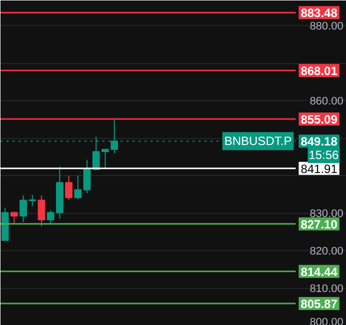  Describe the element at coordinates (258, 141) in the screenshot. I see `annotation: BNBUSDT.P` at that location.